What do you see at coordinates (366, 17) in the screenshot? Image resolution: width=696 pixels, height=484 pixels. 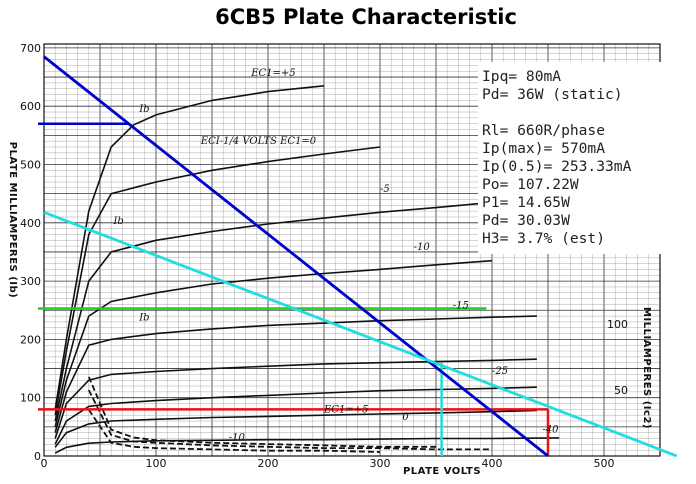 I see `chart-title: 6CB5 Plate Characteristic` at bounding box center [366, 17].